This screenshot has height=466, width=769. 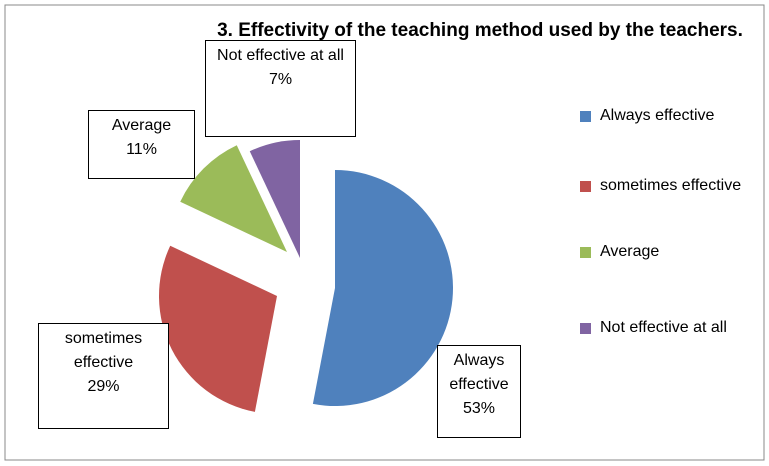 I want to click on data-label-category: Not effective at all, so click(x=280, y=55).